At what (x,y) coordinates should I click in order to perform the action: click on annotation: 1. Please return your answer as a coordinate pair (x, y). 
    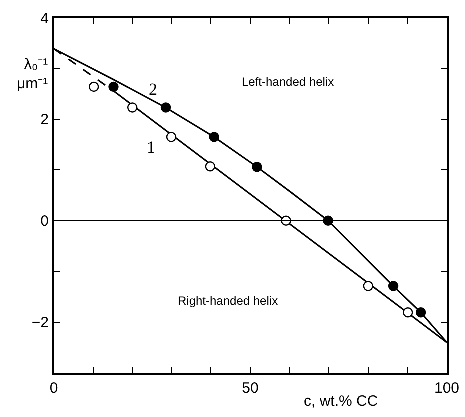
    Looking at the image, I should click on (151, 147).